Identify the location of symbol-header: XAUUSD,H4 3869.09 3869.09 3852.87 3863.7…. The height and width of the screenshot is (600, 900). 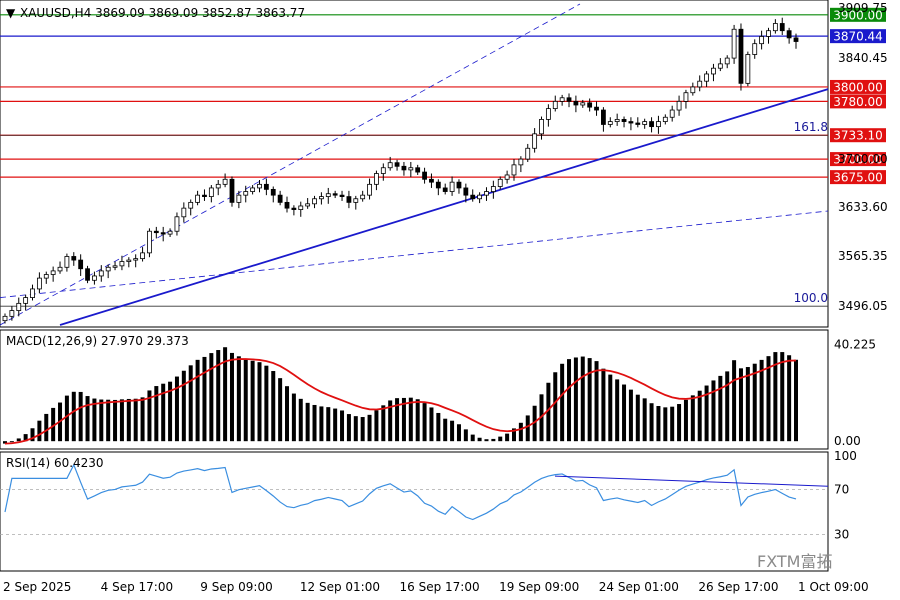
(162, 13).